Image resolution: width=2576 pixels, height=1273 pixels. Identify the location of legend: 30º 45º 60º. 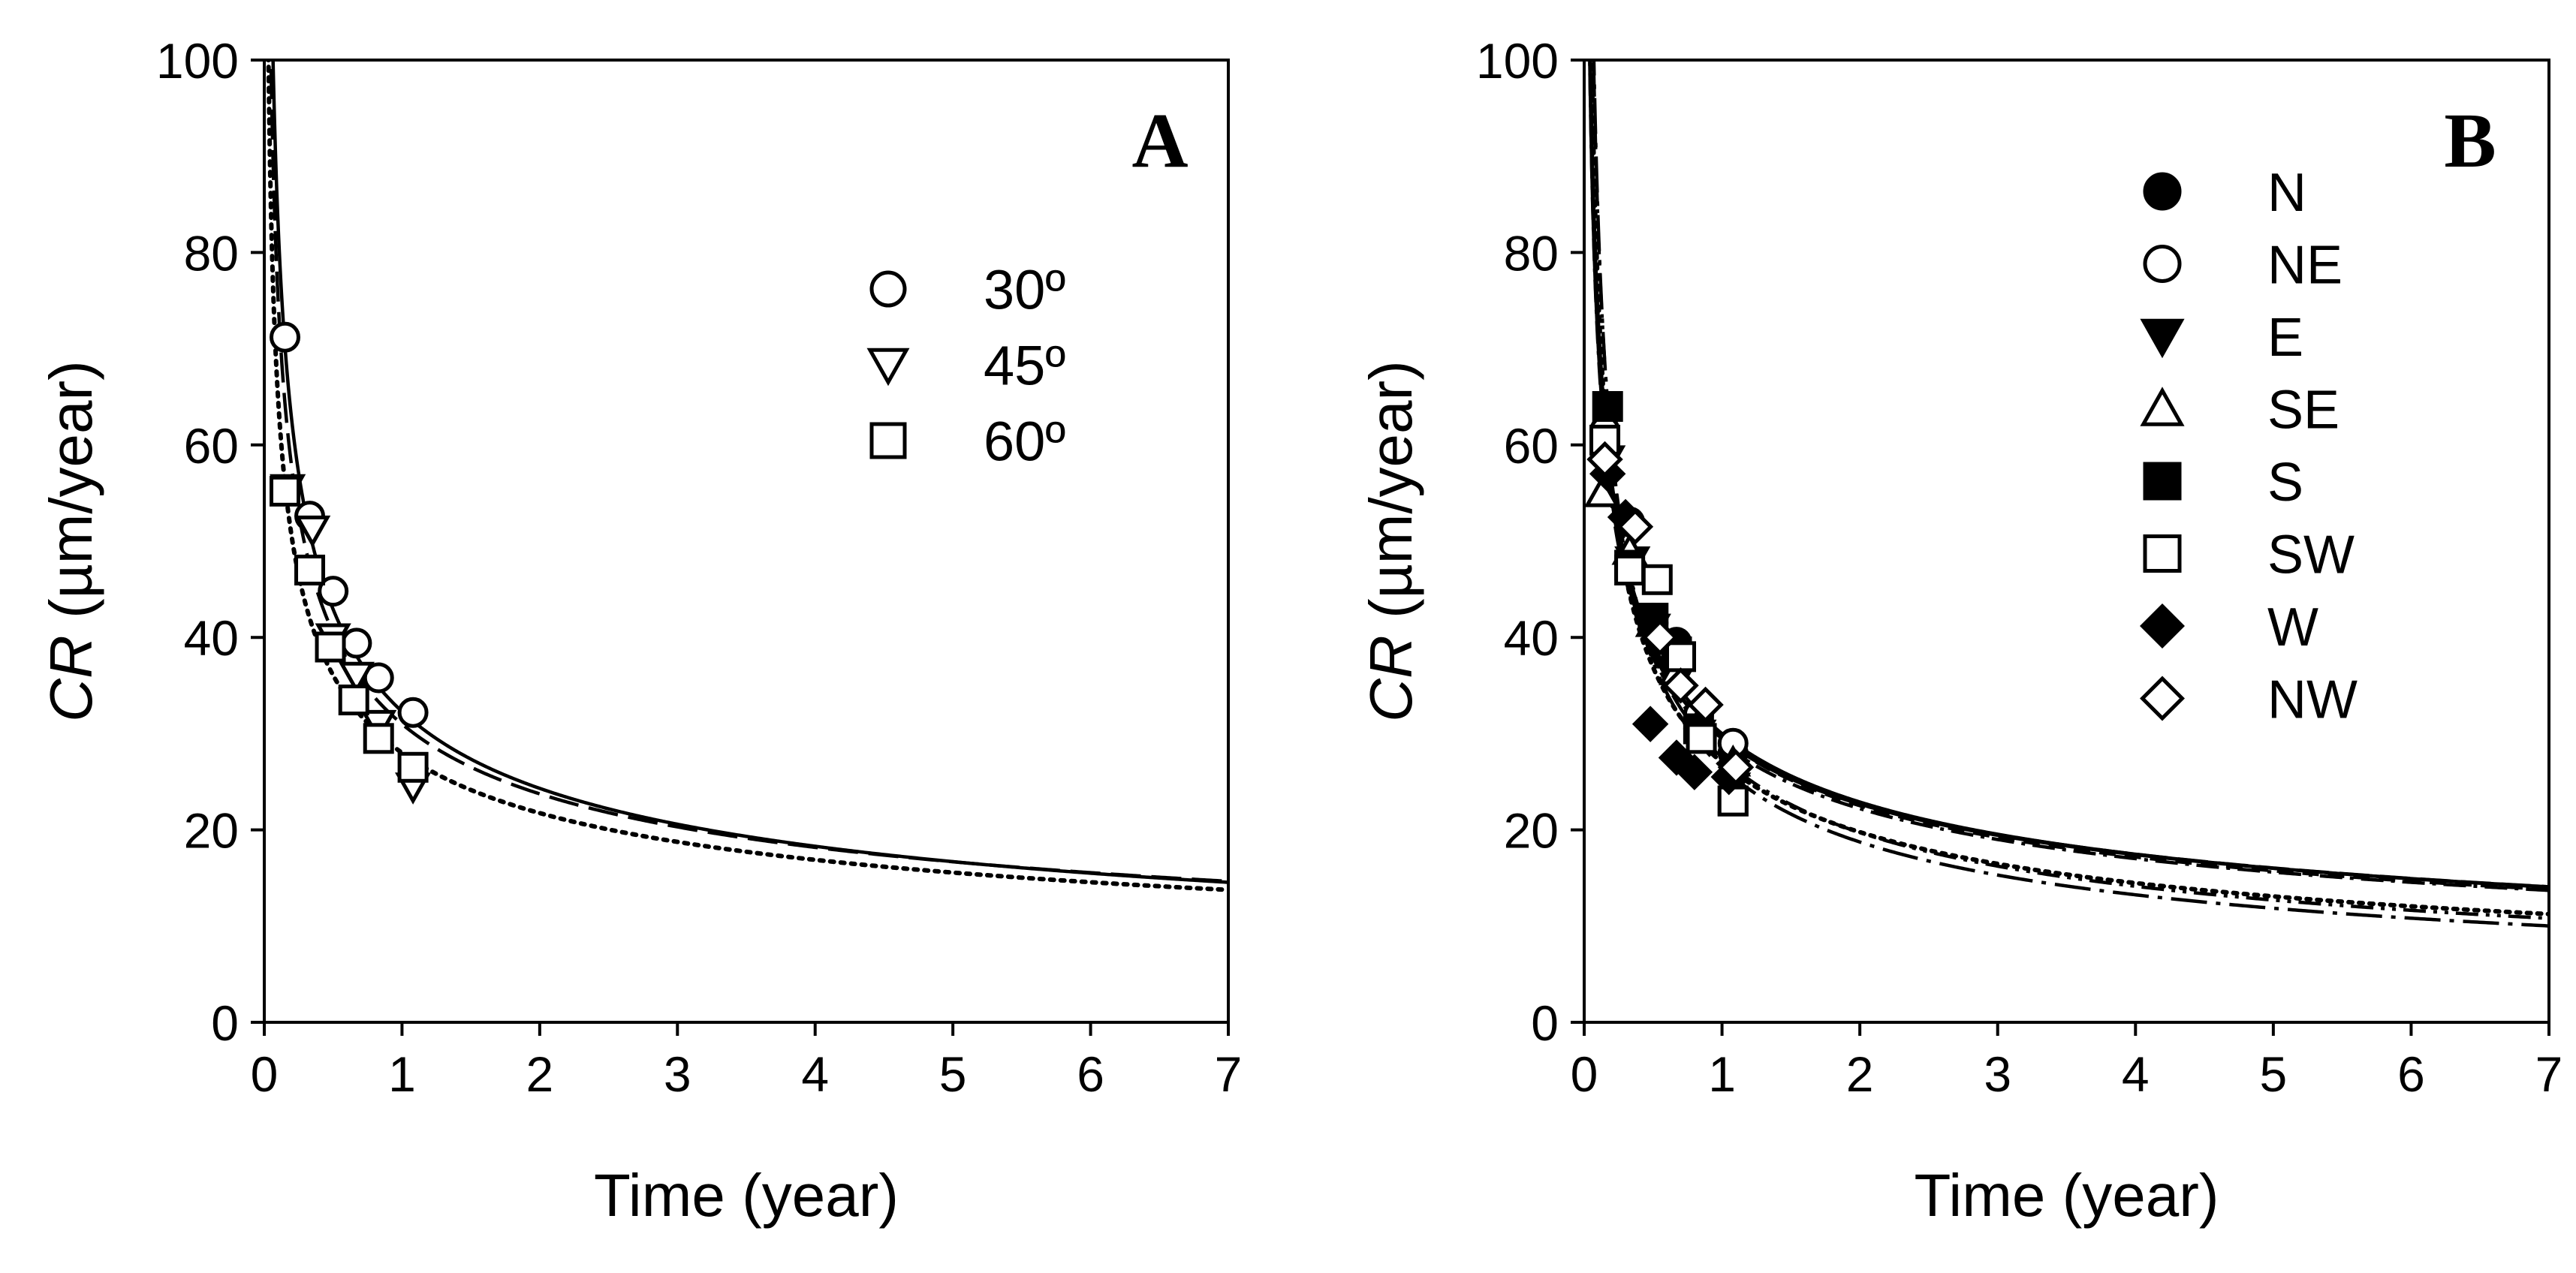
(965, 366).